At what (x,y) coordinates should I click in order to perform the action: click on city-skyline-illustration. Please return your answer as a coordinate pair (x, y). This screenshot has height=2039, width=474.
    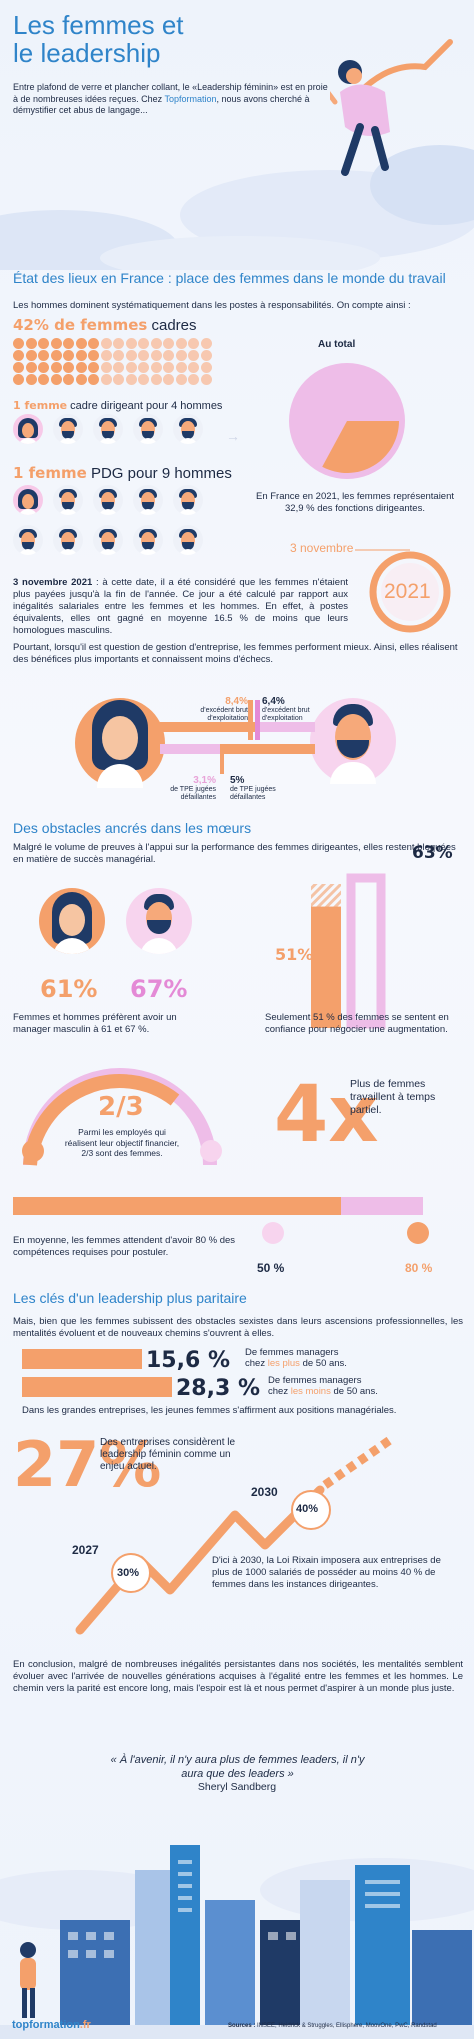
    Looking at the image, I should click on (237, 1942).